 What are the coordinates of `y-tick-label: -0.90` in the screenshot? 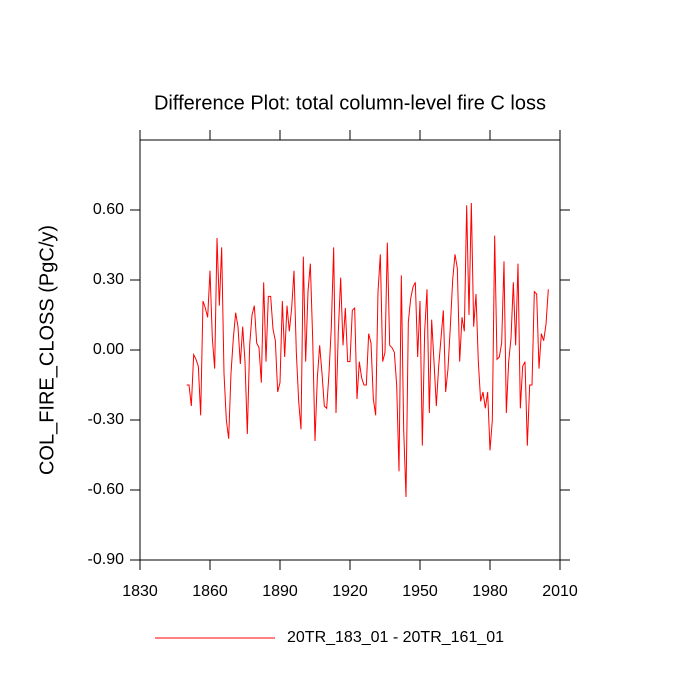 It's located at (106, 559).